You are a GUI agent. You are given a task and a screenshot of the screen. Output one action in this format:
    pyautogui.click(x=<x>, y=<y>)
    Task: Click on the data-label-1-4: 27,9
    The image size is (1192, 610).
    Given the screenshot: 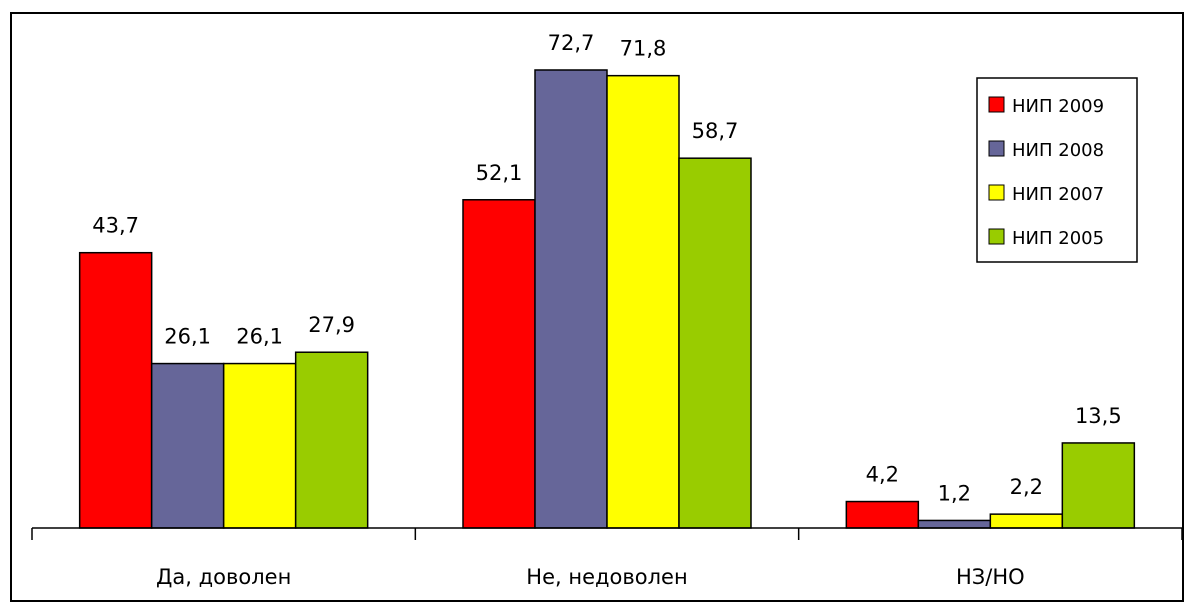 What is the action you would take?
    pyautogui.click(x=331, y=325)
    